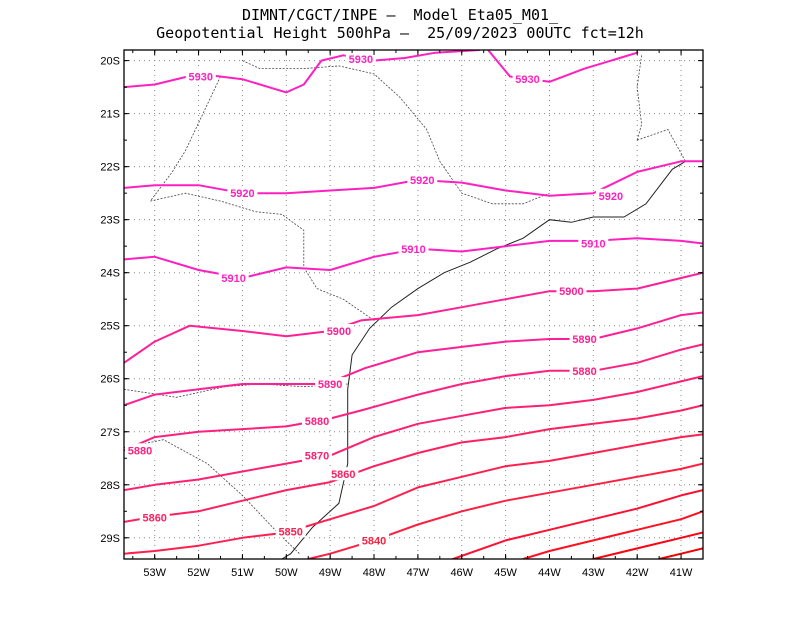 The height and width of the screenshot is (618, 800). I want to click on lon-tick-label: 42W, so click(637, 573).